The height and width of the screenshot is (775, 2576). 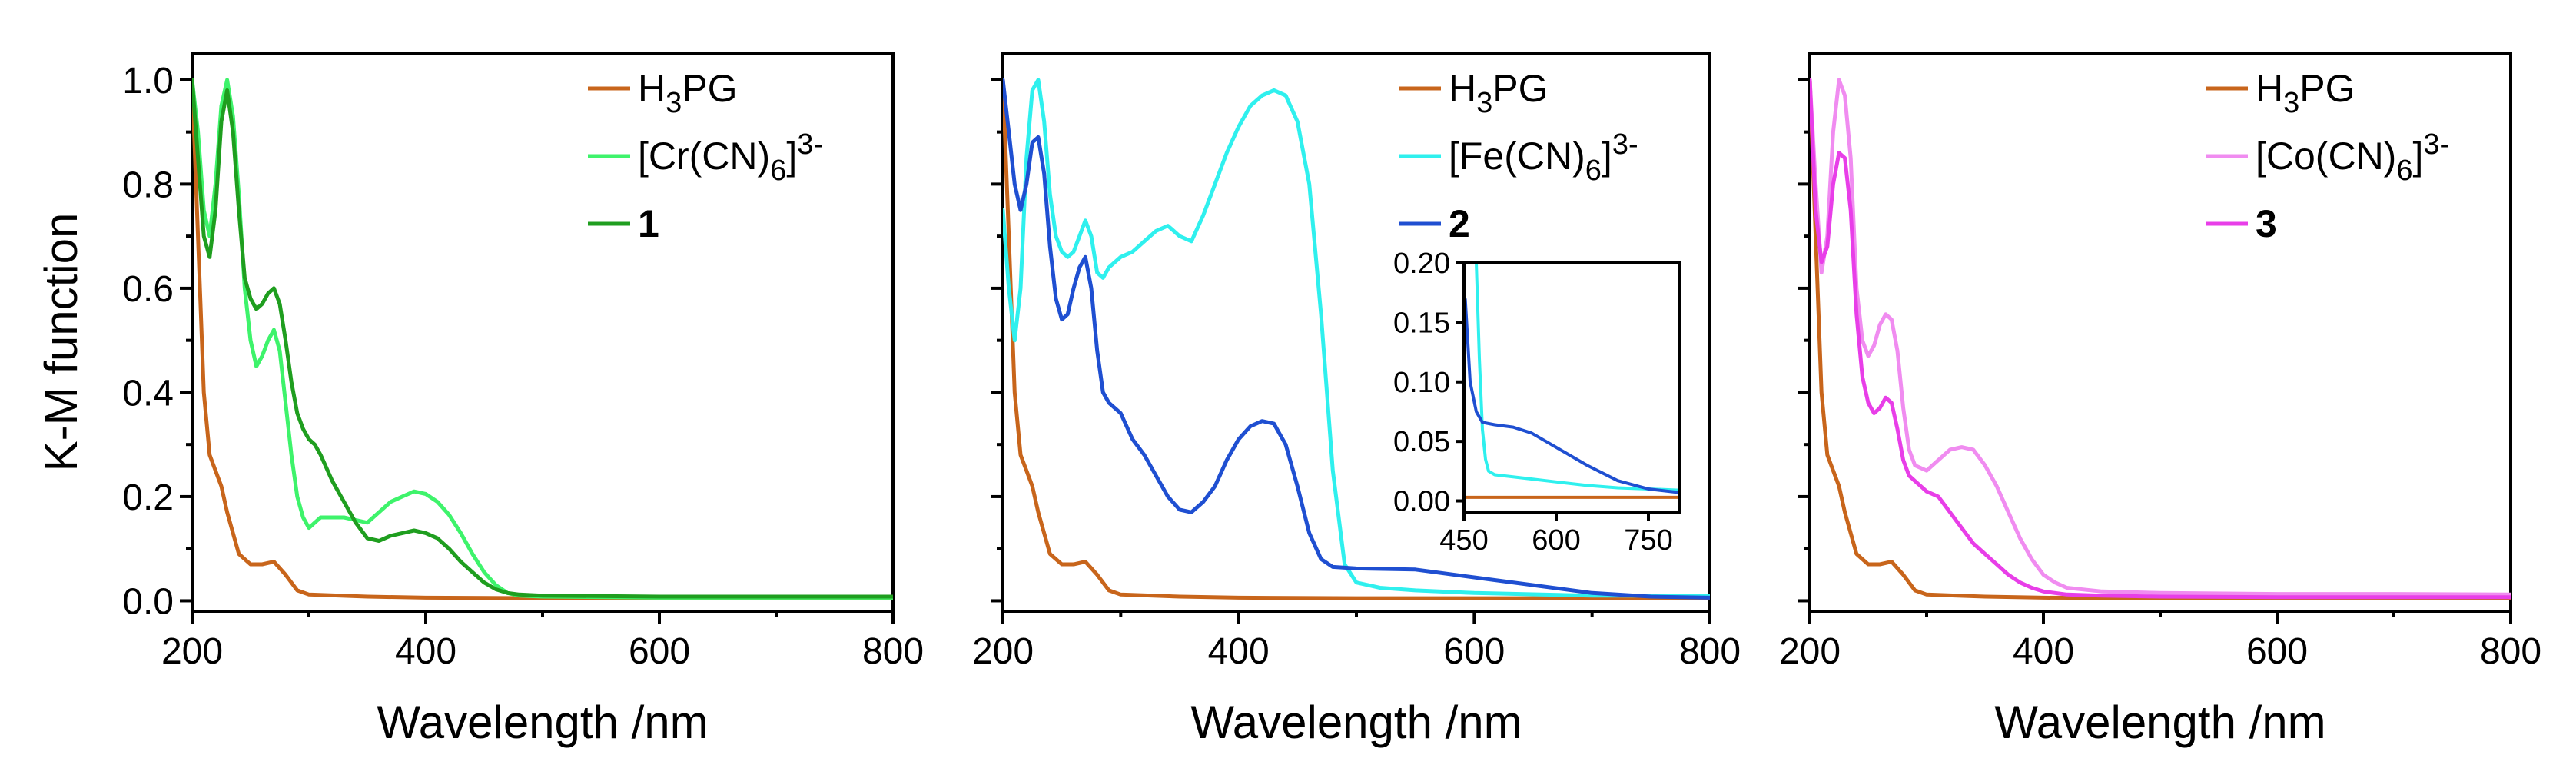 I want to click on inset-x-tick-label: 600, so click(x=1556, y=540).